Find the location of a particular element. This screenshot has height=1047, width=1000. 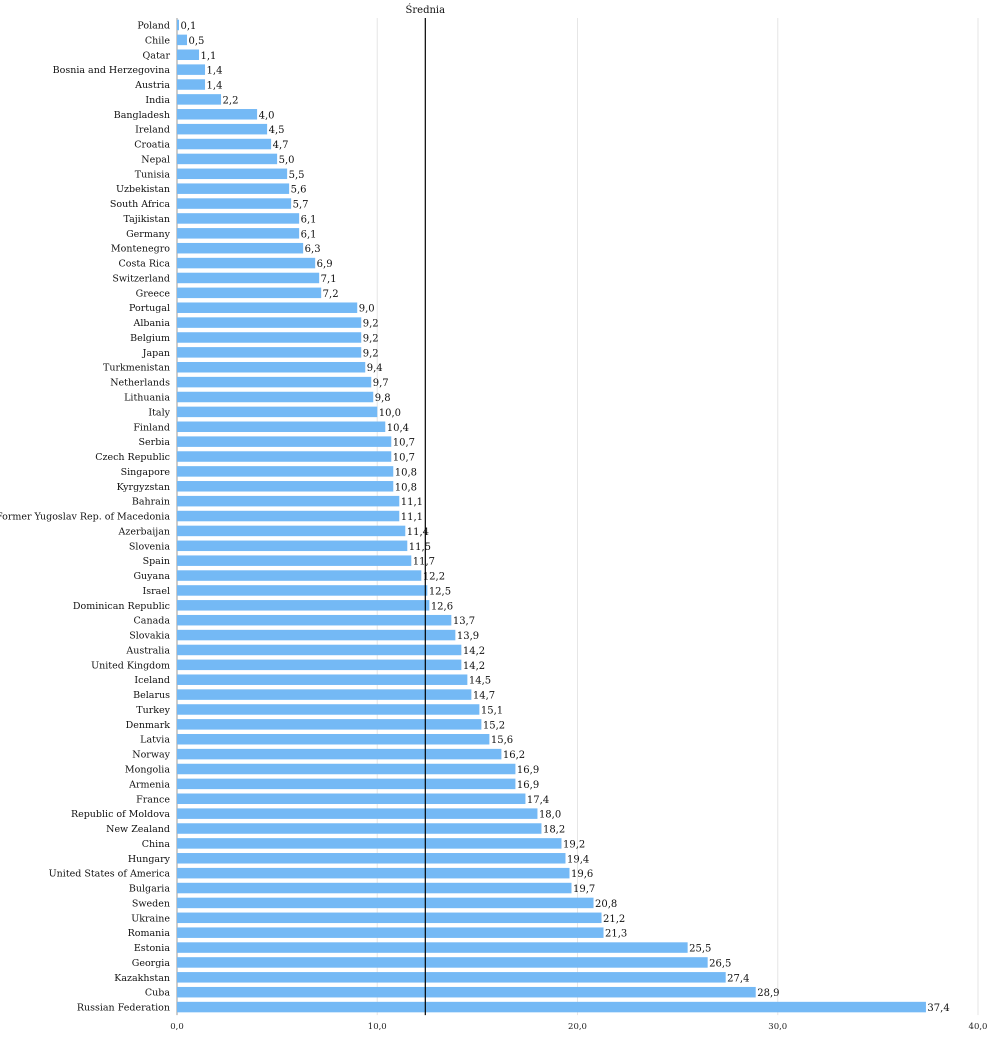

category-label: Nepal is located at coordinates (155, 159).